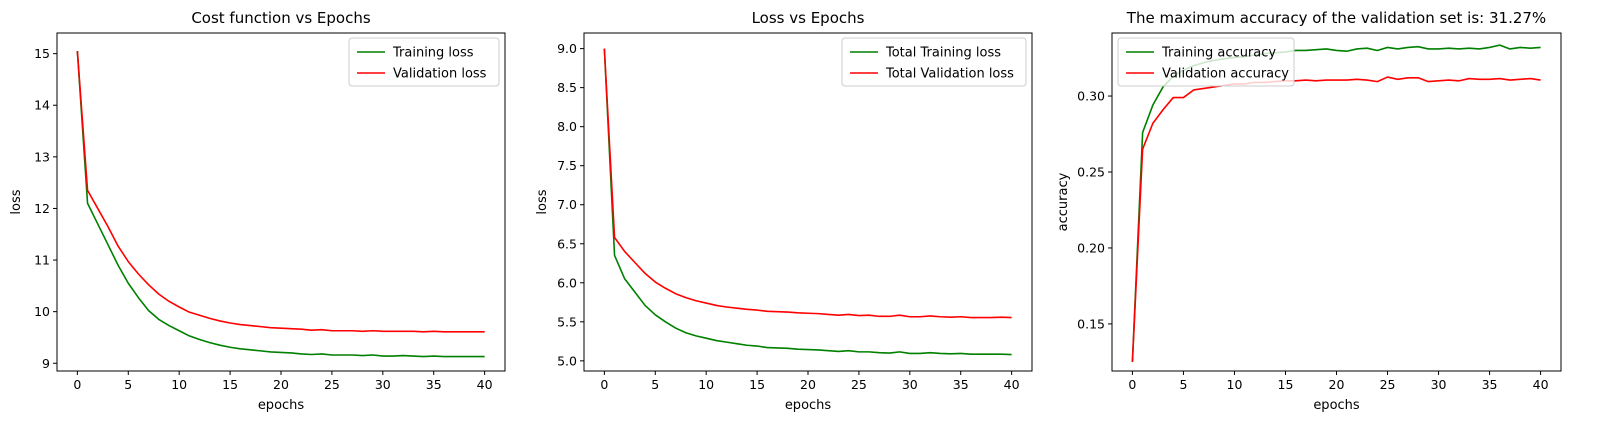 The height and width of the screenshot is (435, 1621). What do you see at coordinates (42, 53) in the screenshot?
I see `y-tick-label: 15` at bounding box center [42, 53].